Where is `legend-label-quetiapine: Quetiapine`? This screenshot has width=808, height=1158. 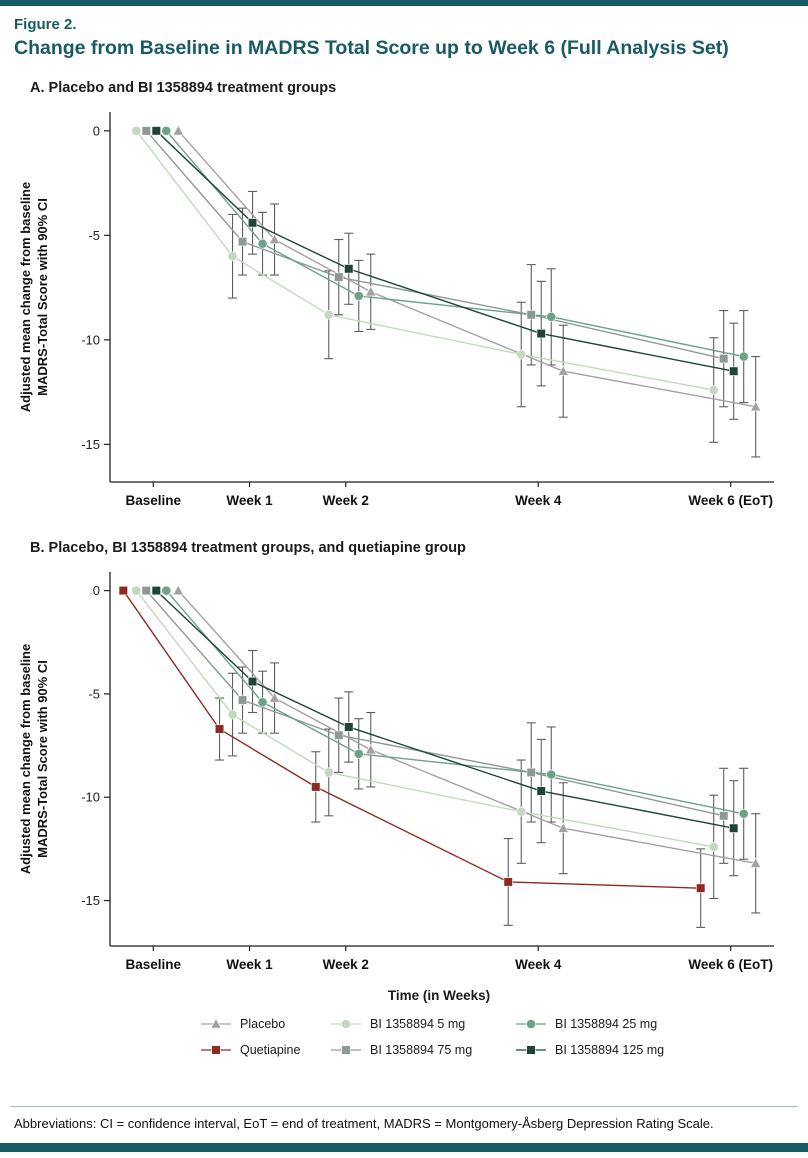 legend-label-quetiapine: Quetiapine is located at coordinates (270, 1050).